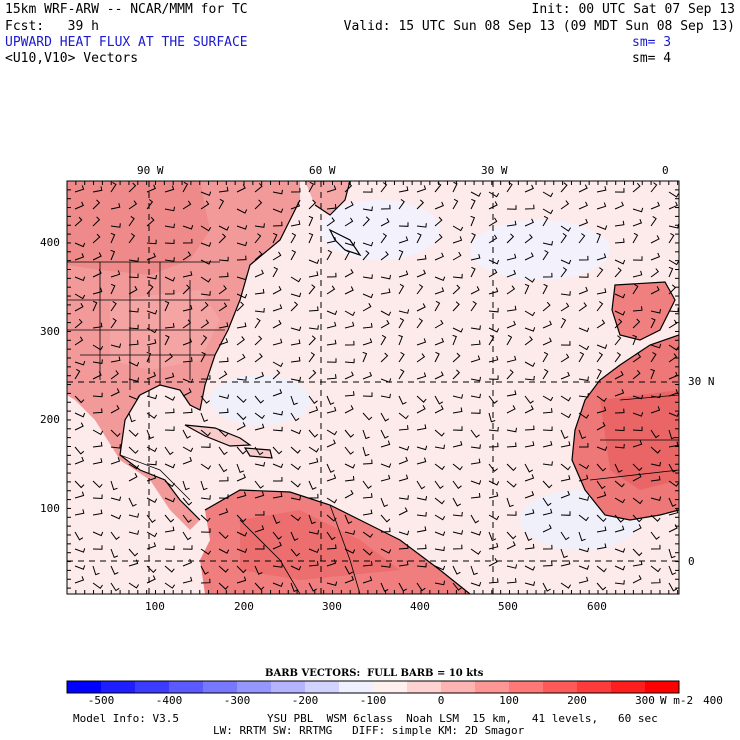 This screenshot has height=740, width=740. What do you see at coordinates (441, 700) in the screenshot?
I see `colorbar-label: 0` at bounding box center [441, 700].